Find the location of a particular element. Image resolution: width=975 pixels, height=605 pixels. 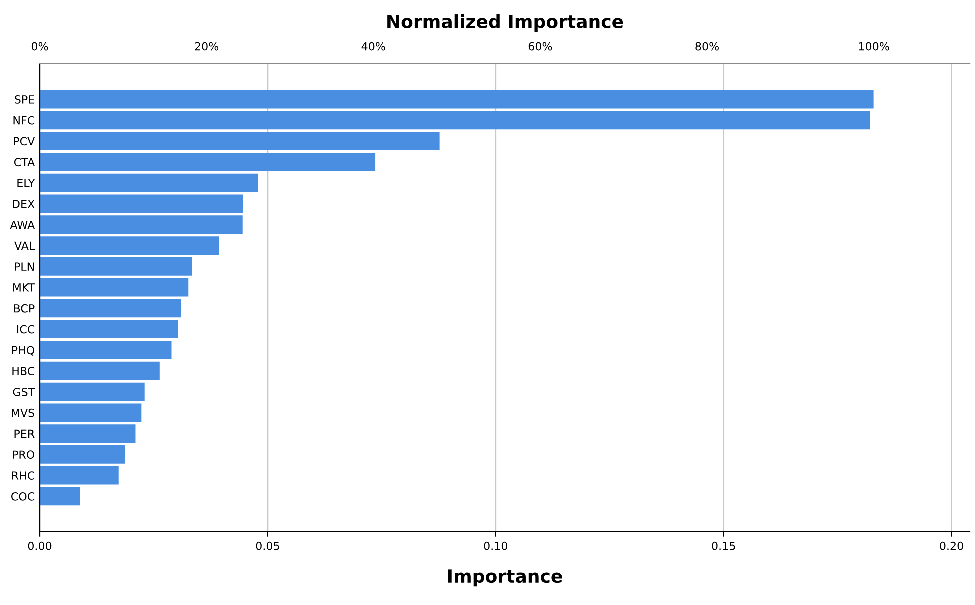

y-tick-label: GST is located at coordinates (24, 392).